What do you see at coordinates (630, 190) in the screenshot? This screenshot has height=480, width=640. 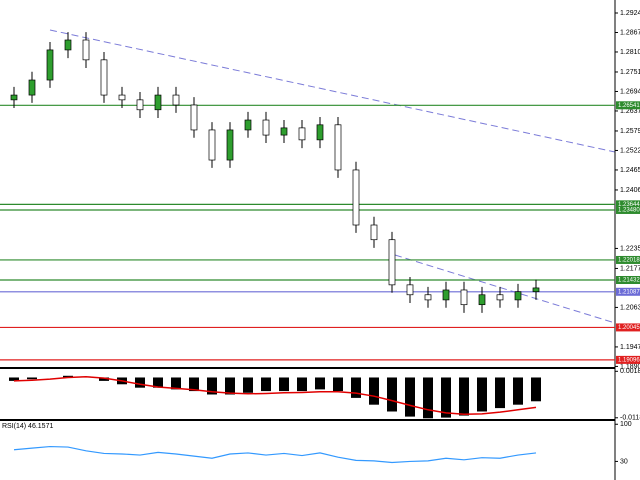 I see `y-tick-label: 1.24065` at bounding box center [630, 190].